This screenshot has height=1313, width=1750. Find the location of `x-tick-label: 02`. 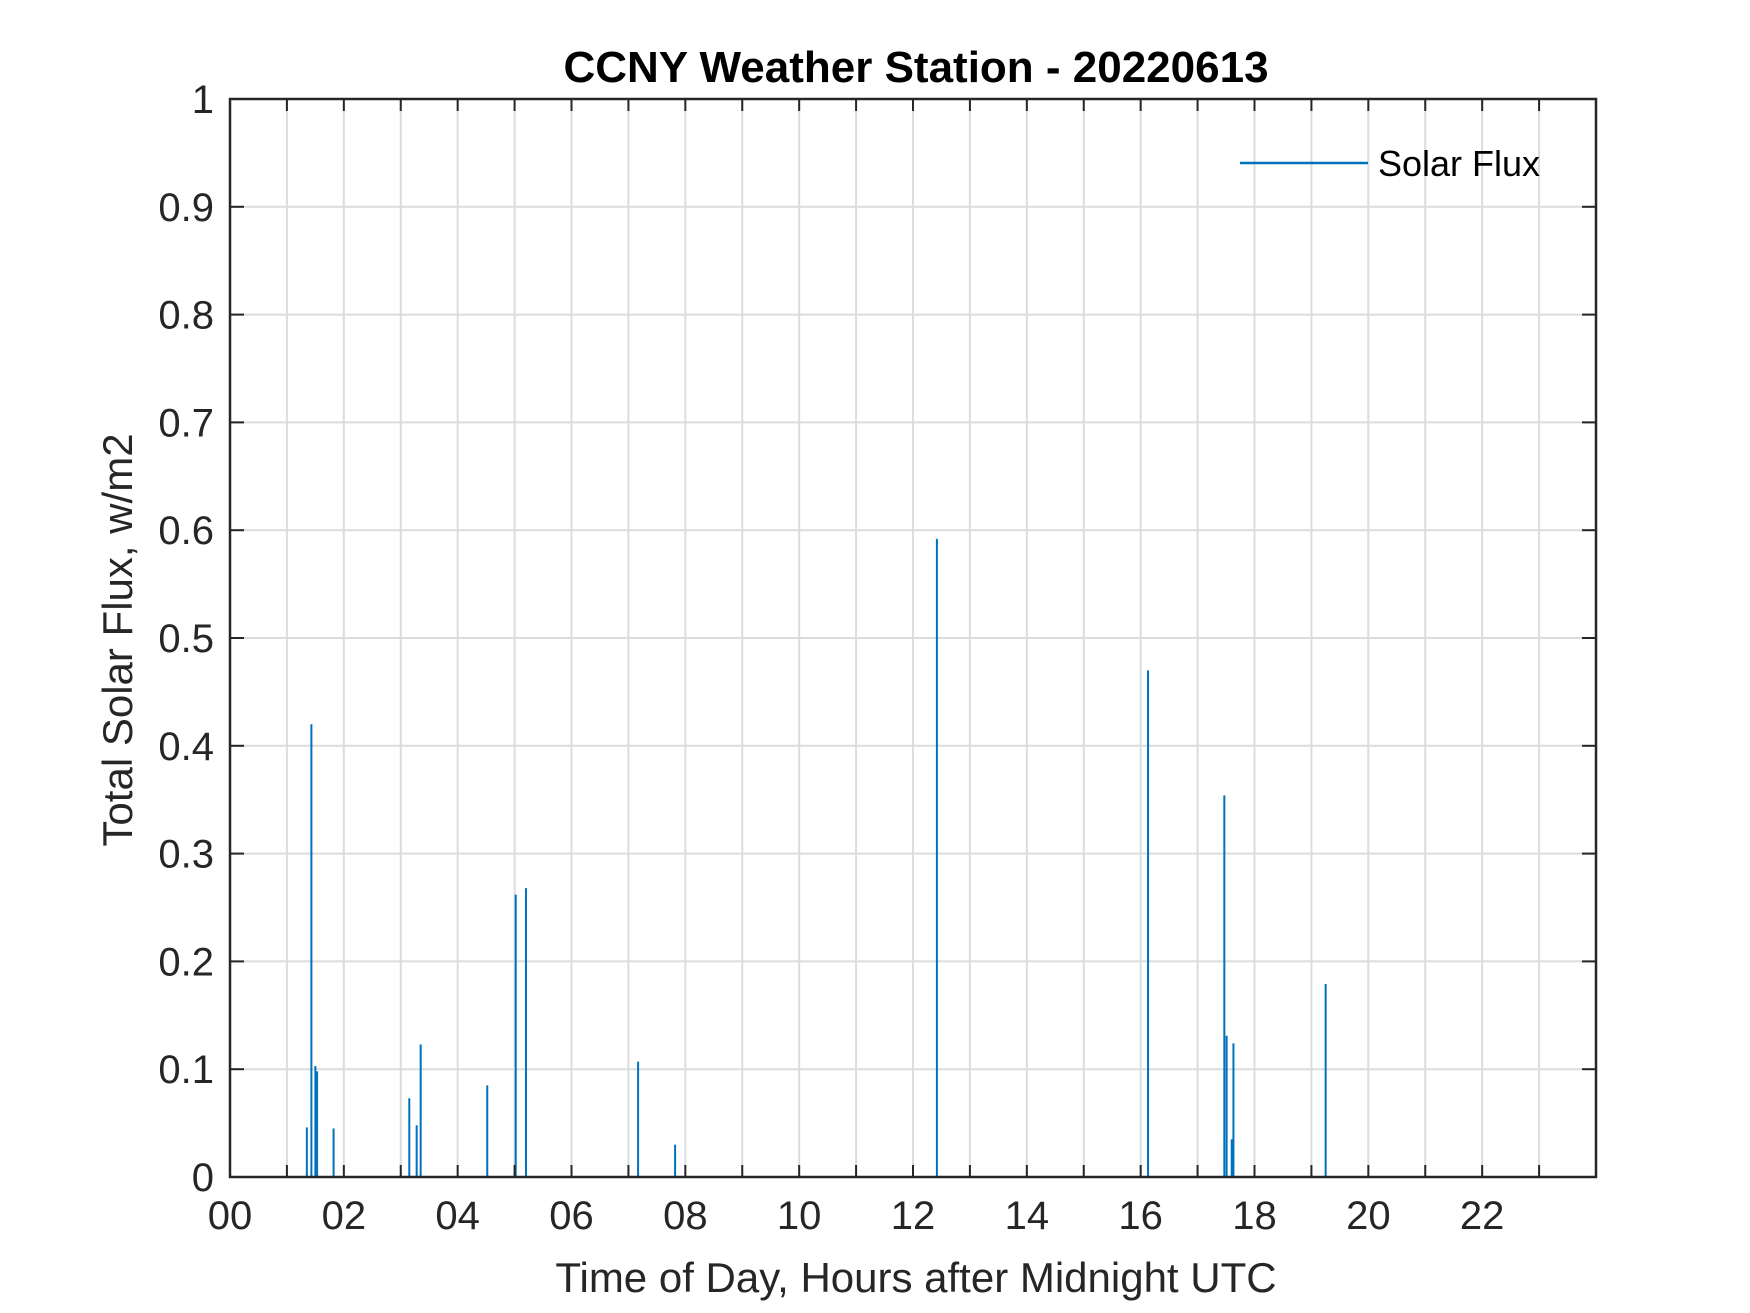

x-tick-label: 02 is located at coordinates (344, 1216).